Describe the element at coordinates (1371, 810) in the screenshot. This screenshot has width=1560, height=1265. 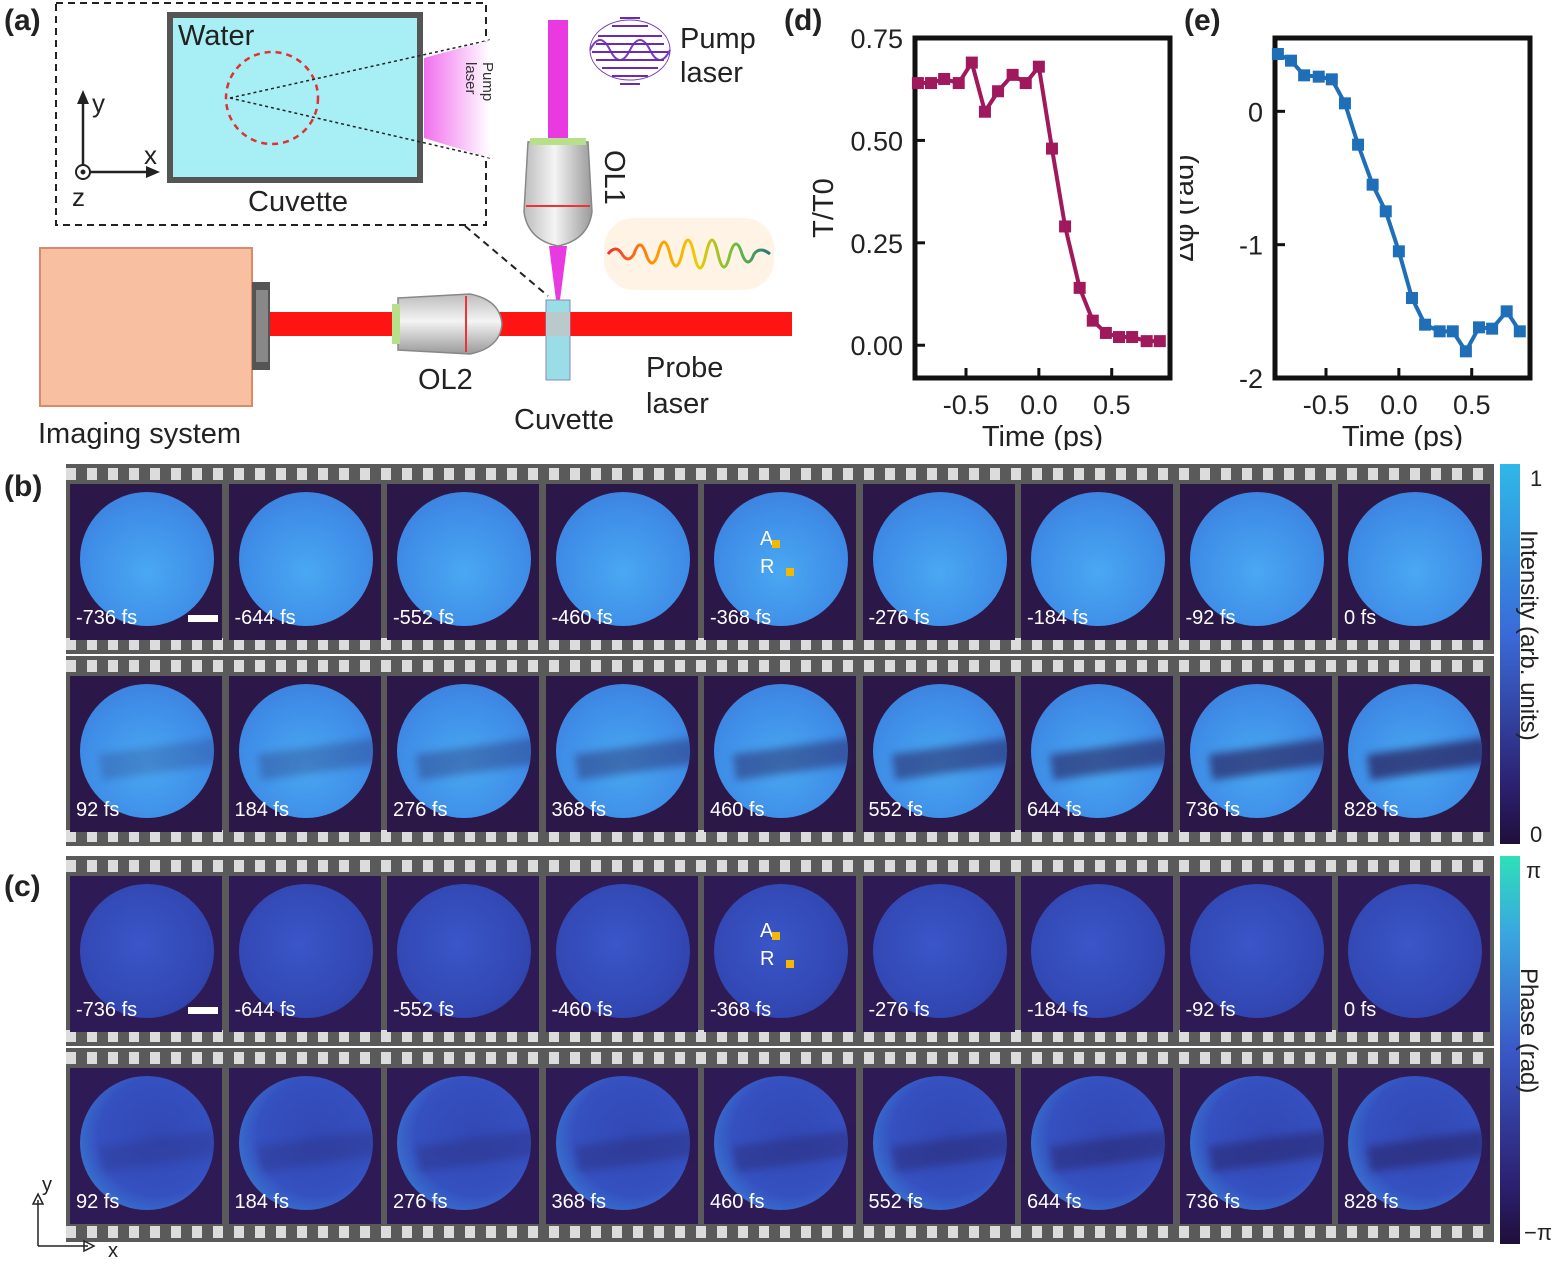
I see `frame-time-label: 828 fs` at that location.